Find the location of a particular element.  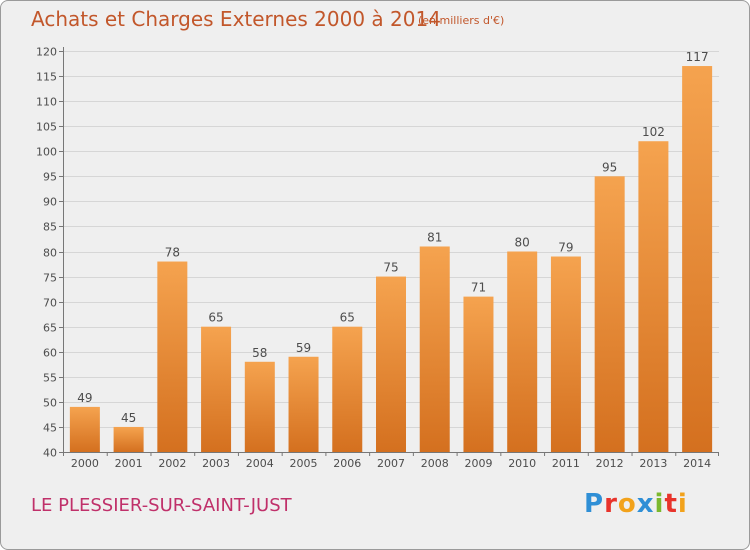

y-tick-label: 95 is located at coordinates (50, 177).